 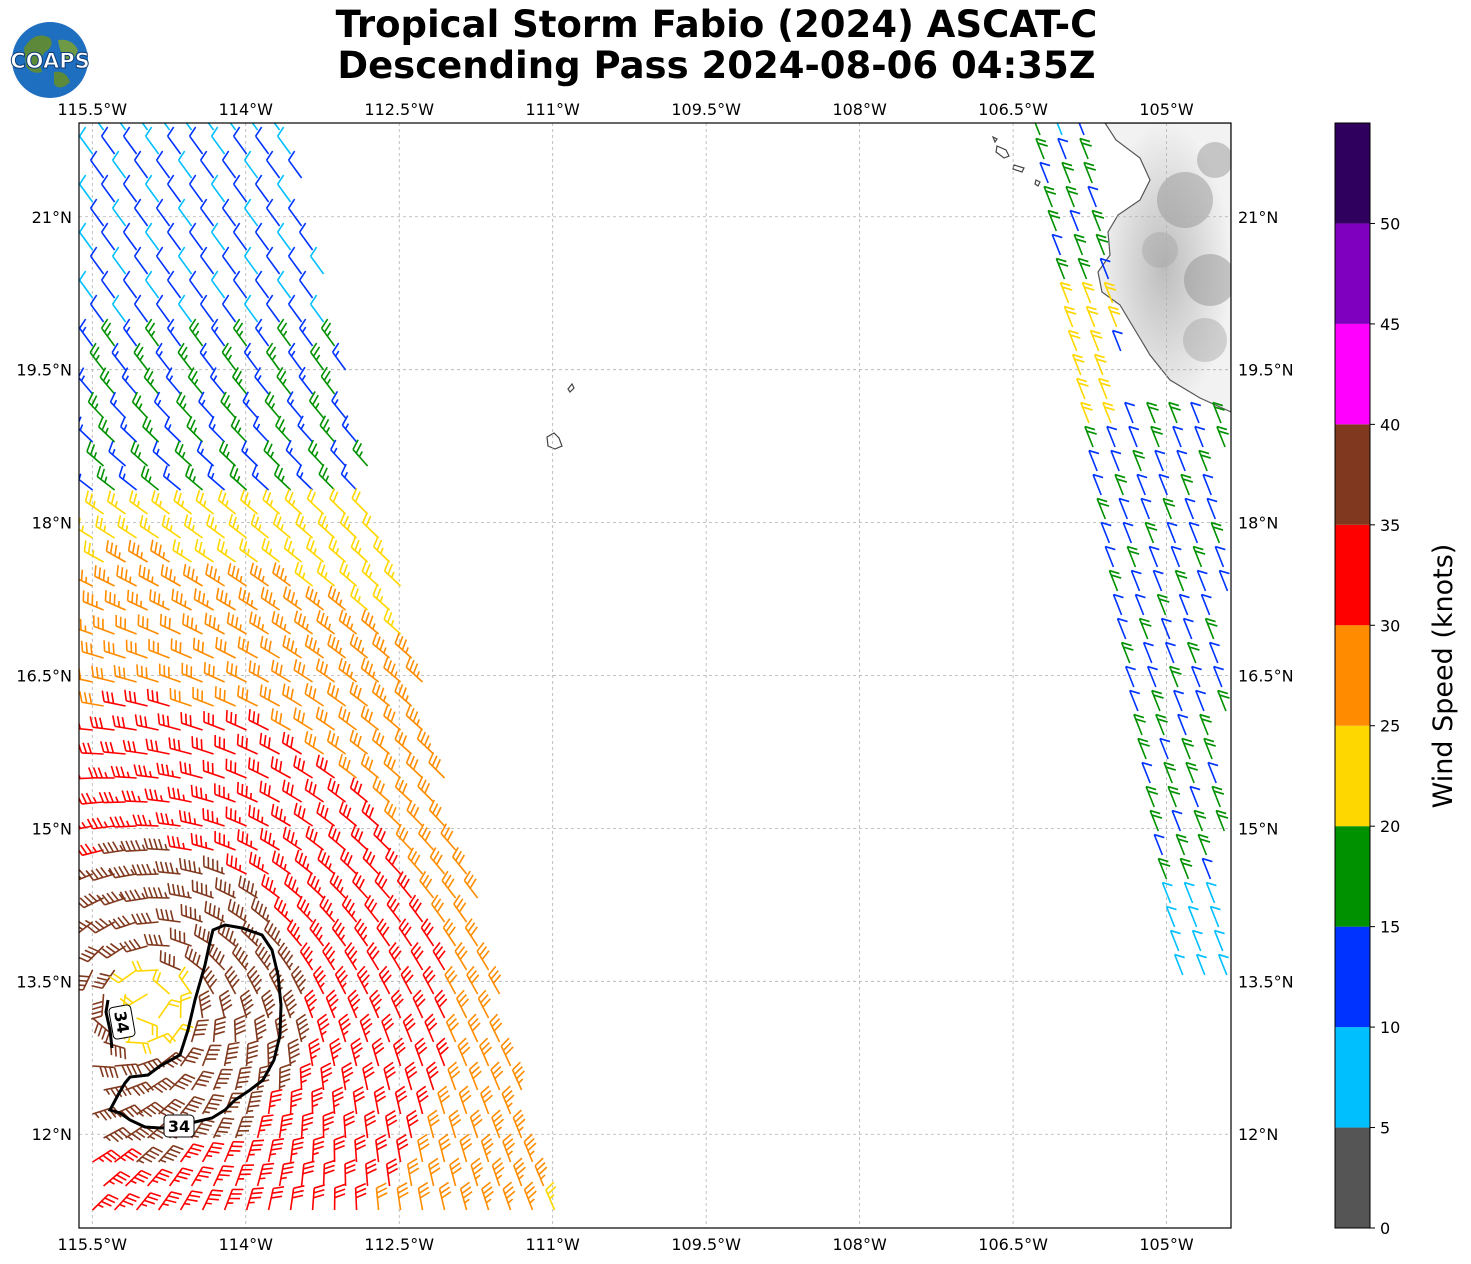 What do you see at coordinates (1166, 1244) in the screenshot?
I see `lon-tick-label-bottom: 105°W` at bounding box center [1166, 1244].